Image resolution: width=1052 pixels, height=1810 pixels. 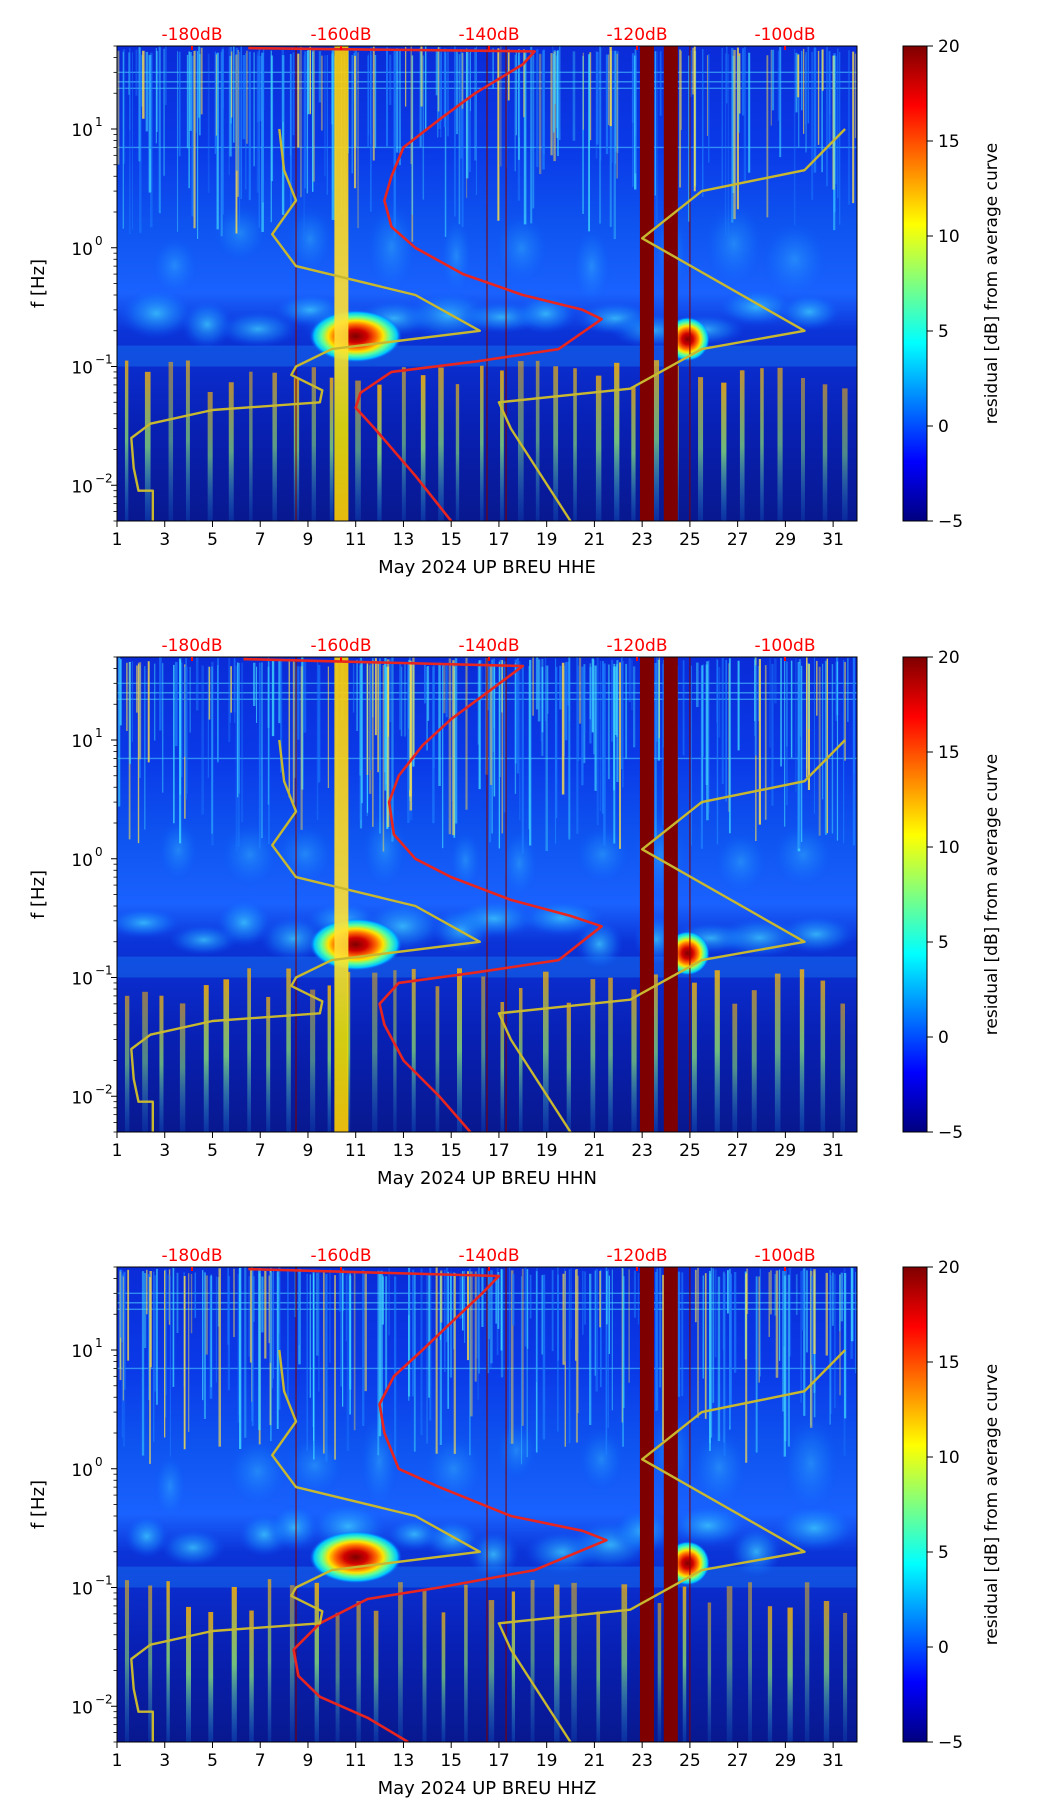 I want to click on colorbar-tick-label: −5, so click(x=950, y=1743).